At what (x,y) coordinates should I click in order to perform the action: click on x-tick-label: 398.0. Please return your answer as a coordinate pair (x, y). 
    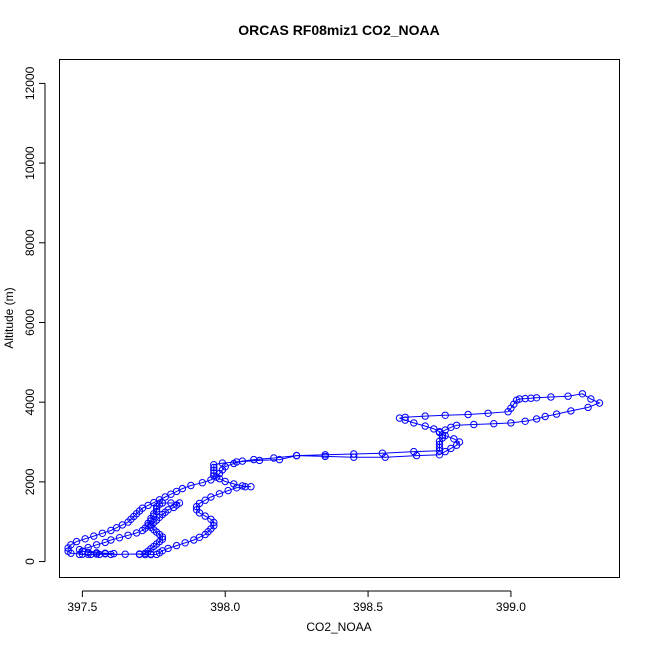
    Looking at the image, I should click on (225, 607).